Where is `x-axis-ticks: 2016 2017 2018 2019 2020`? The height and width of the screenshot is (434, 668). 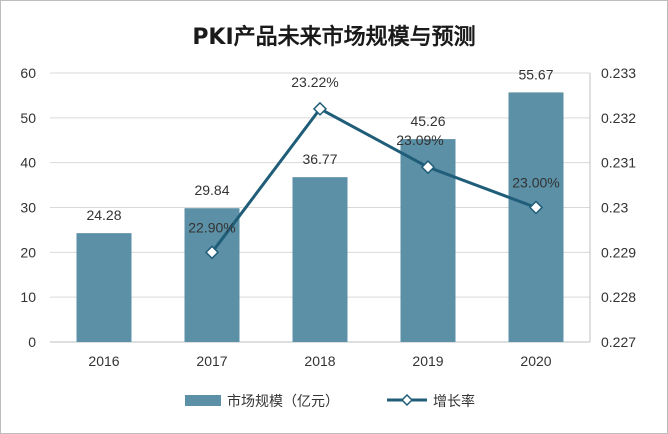
x-axis-ticks: 2016 2017 2018 2019 2020 is located at coordinates (319, 361).